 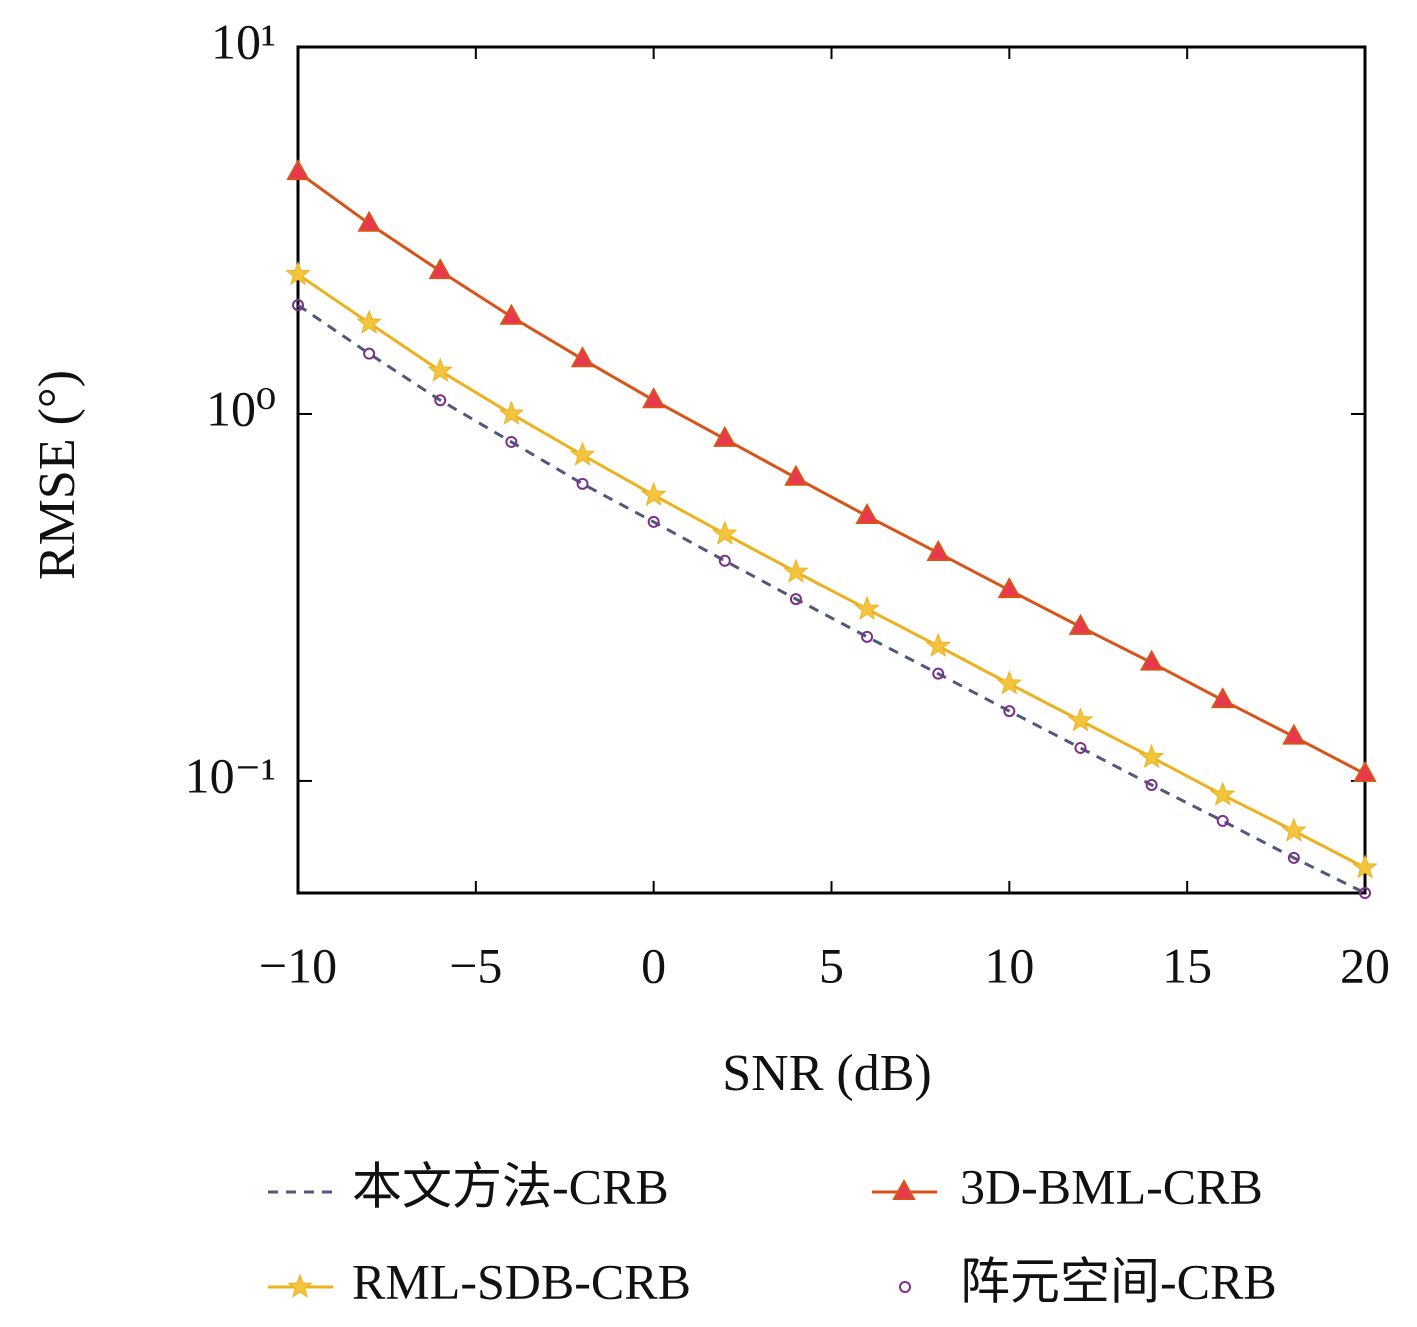 What do you see at coordinates (1187, 965) in the screenshot?
I see `x-tick-label: 15` at bounding box center [1187, 965].